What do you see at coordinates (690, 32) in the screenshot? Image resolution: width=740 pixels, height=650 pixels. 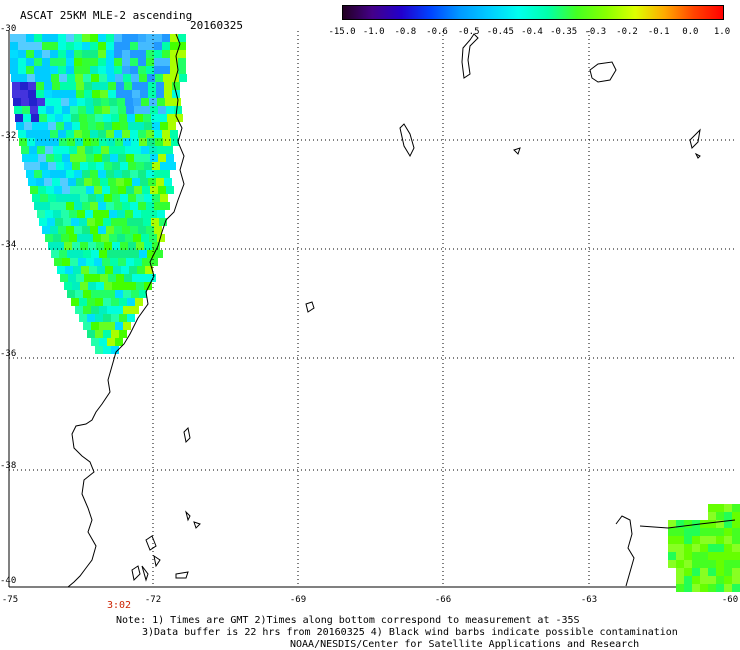 I see `colorbar-tick-label: 0.0` at bounding box center [690, 32].